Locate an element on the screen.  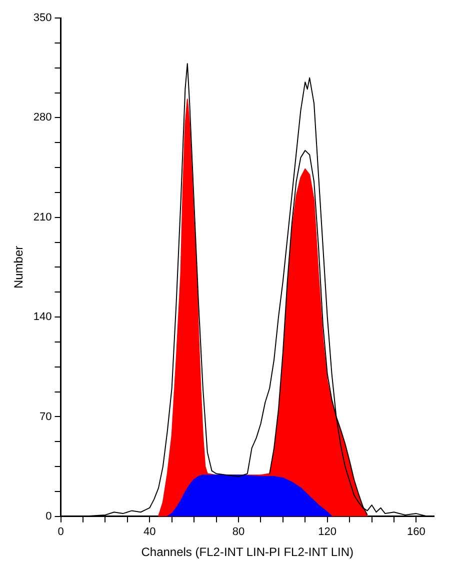
y-tick-label: 210 is located at coordinates (42, 217).